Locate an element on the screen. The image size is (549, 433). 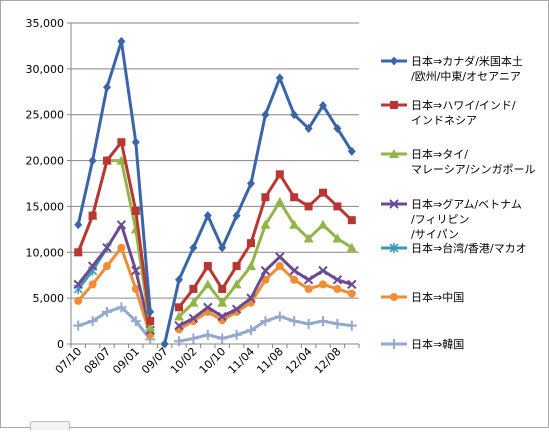
legend-label: 日本⇒グアム/ベトナム is located at coordinates (466, 204).